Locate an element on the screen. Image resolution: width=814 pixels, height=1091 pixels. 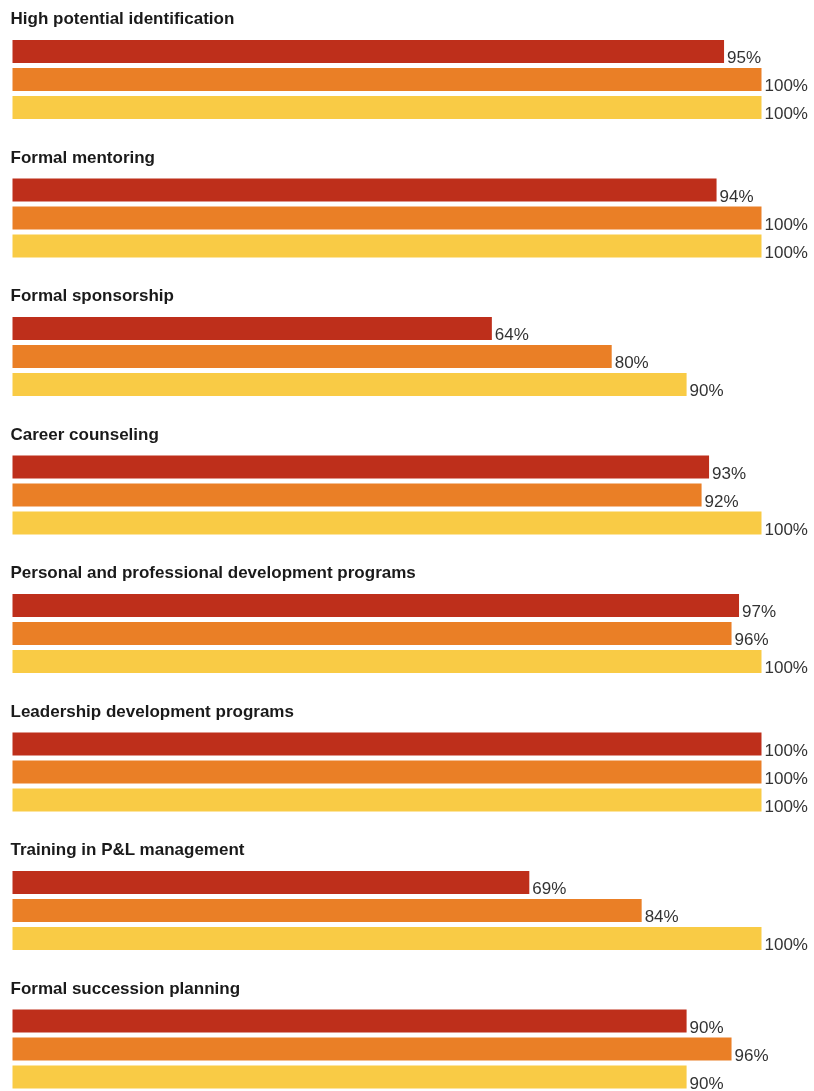
data-label: 69% is located at coordinates (549, 888).